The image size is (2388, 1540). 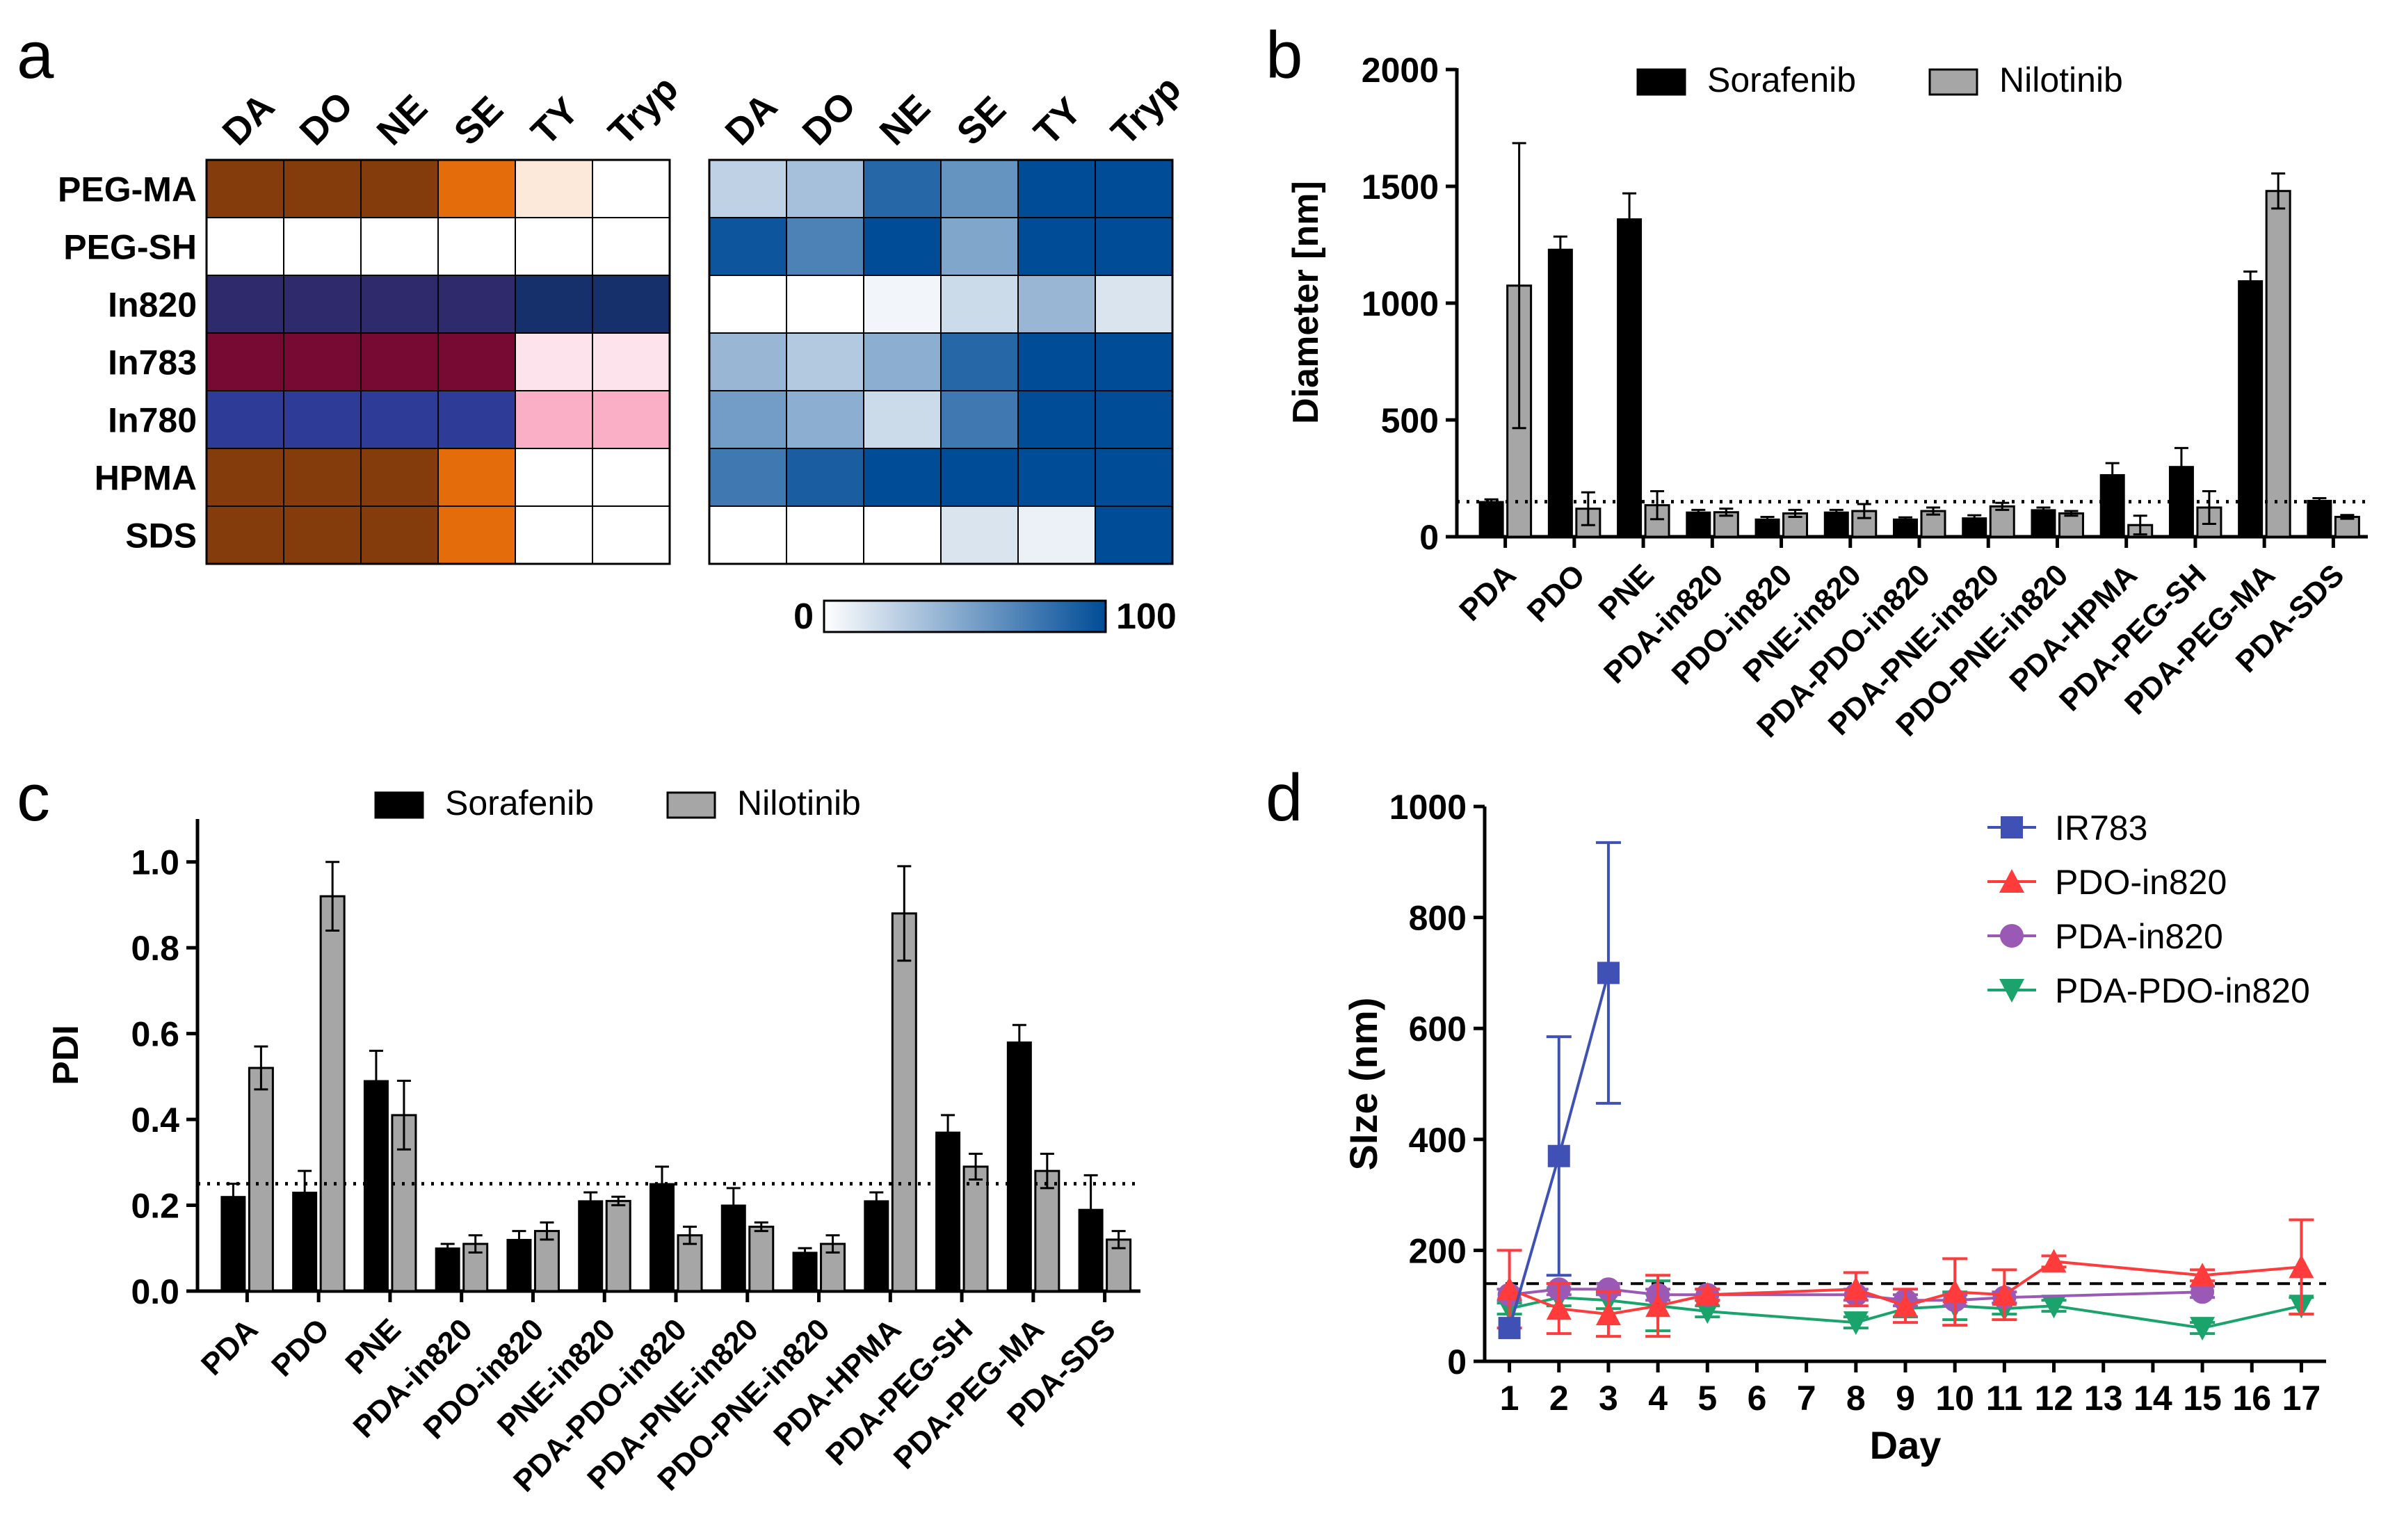 I want to click on y-tick-label: 0.2, so click(x=155, y=1206).